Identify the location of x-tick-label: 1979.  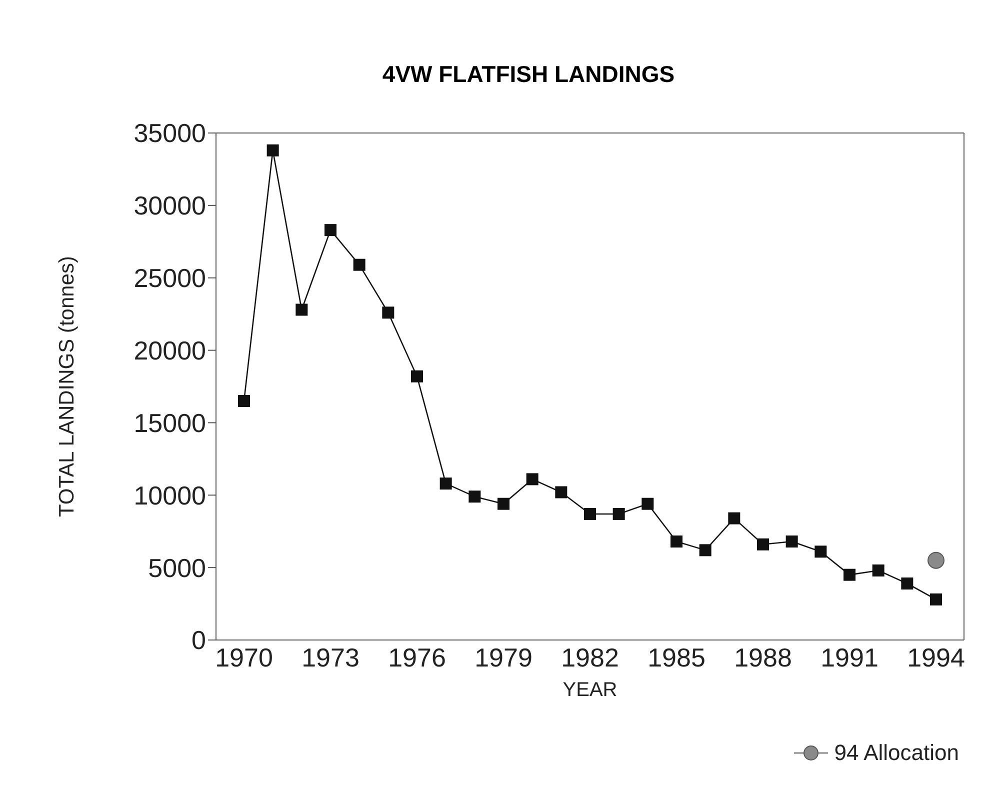
(503, 657).